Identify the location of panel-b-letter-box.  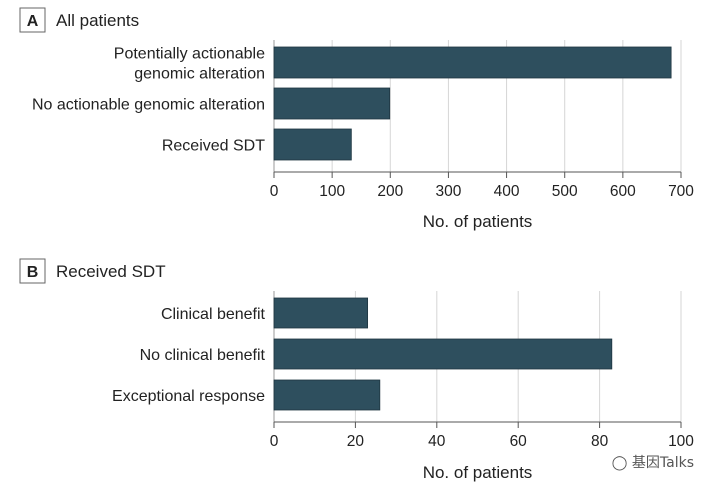
(32, 271).